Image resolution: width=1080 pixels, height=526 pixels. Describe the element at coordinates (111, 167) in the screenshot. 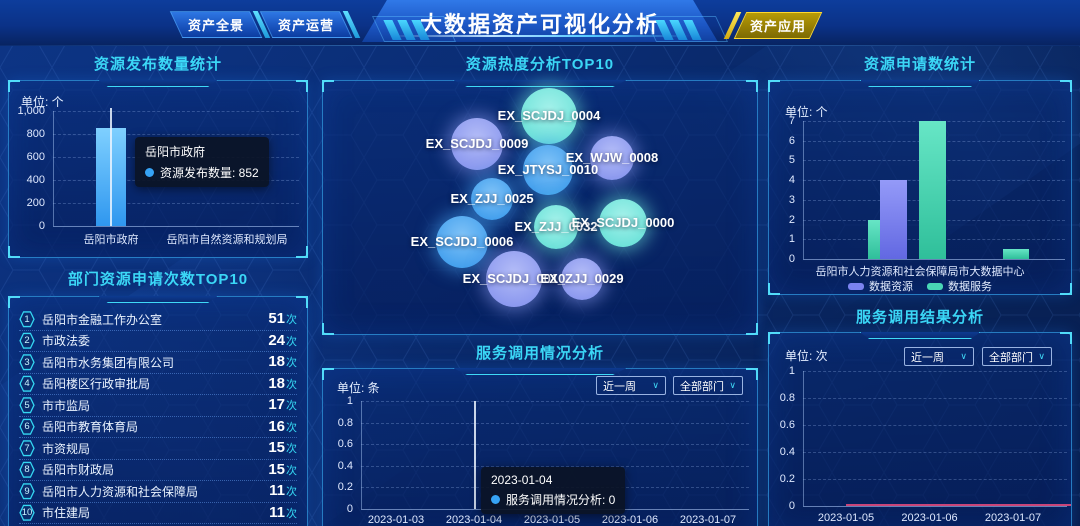

I see `crosshair-line` at that location.